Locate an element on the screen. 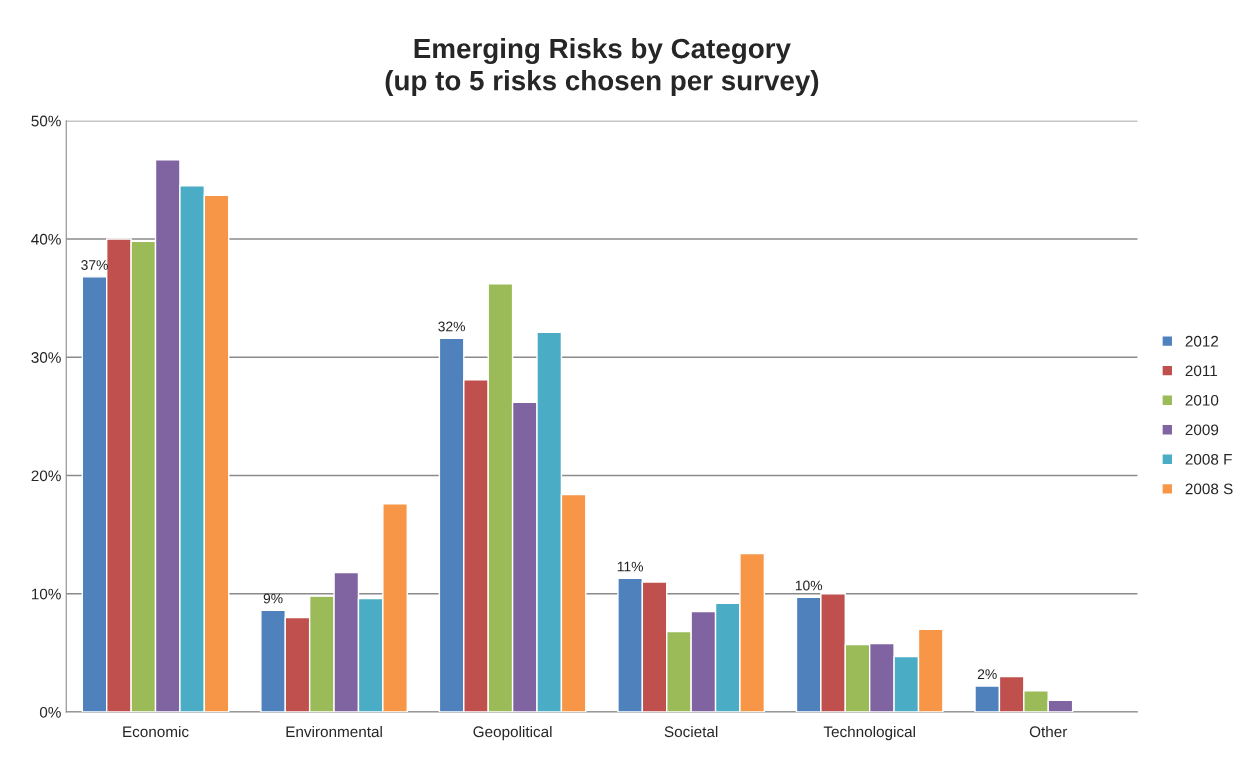  y-tick-label: 30% is located at coordinates (46, 357).